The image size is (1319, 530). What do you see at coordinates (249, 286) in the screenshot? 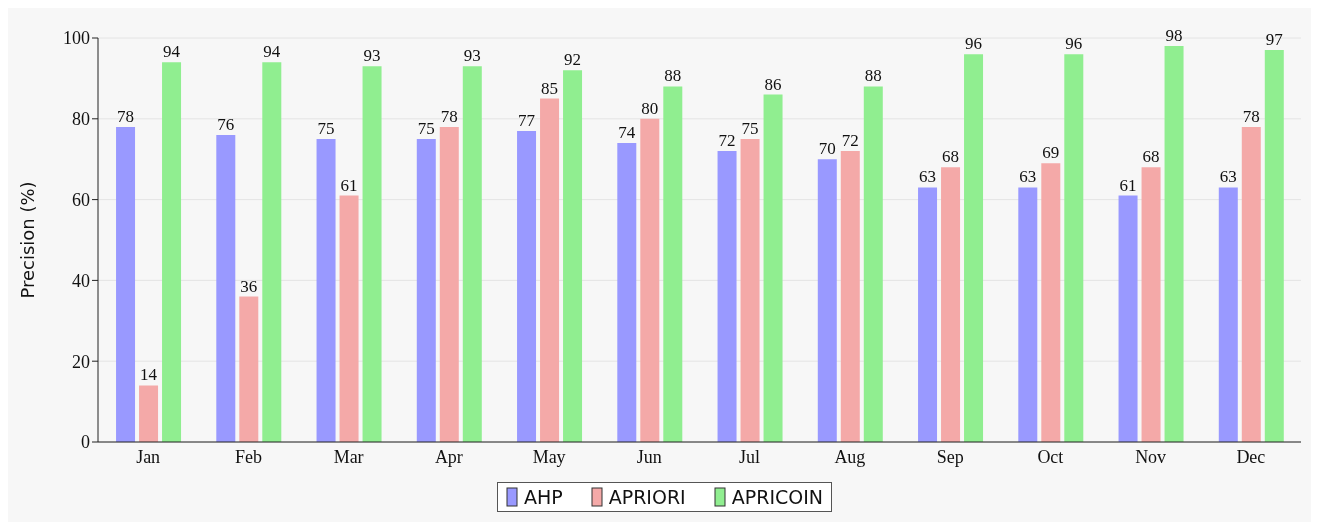
I see `data-label: 36` at bounding box center [249, 286].